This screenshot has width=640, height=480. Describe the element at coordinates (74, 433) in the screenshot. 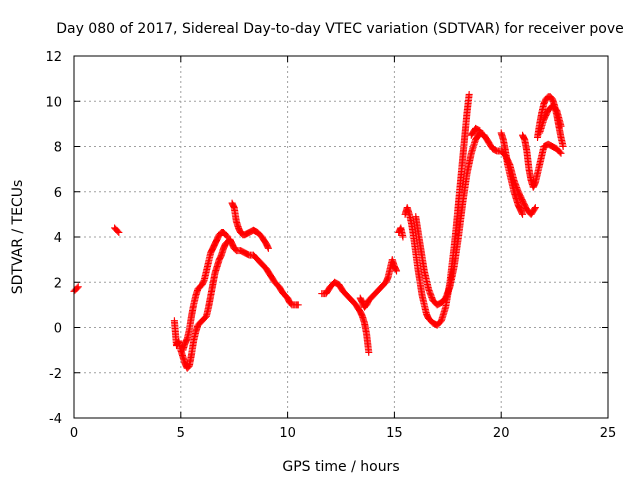

I see `x-tick-label: 0` at that location.